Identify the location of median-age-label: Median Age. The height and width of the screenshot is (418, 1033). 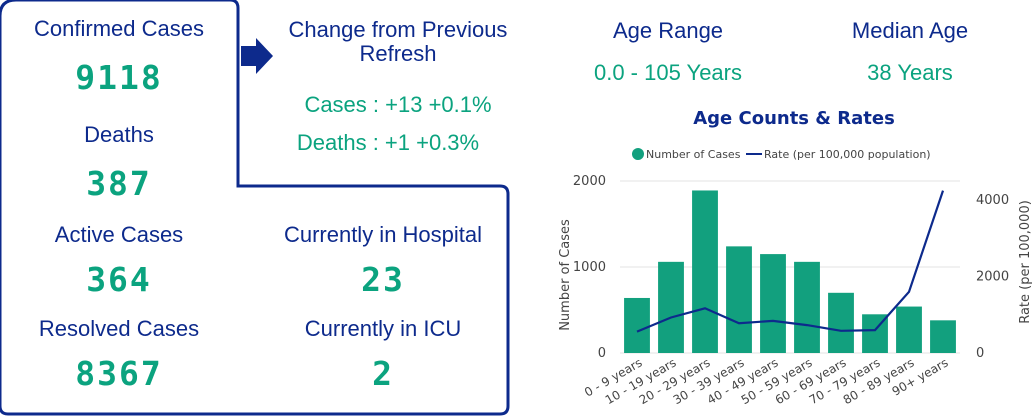
(910, 30).